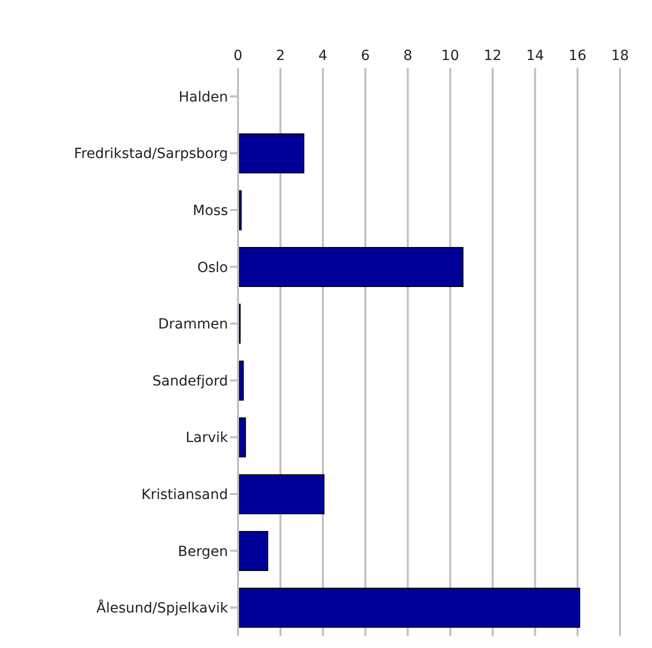 The image size is (652, 648). What do you see at coordinates (151, 154) in the screenshot?
I see `y-tick-label: Fredrikstad/Sarpsborg` at bounding box center [151, 154].